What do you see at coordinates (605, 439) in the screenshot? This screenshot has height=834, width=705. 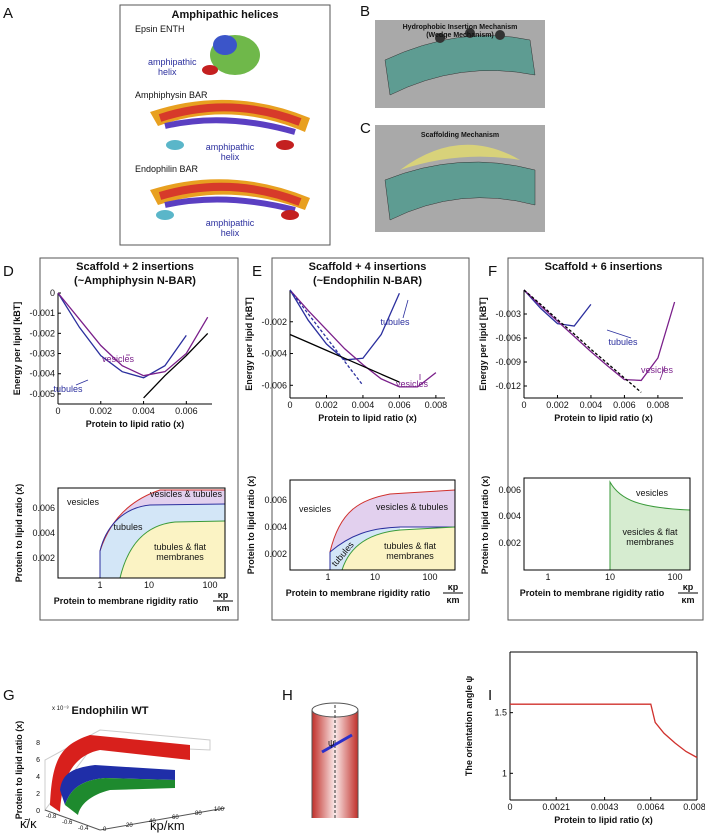 I see `panel-f-frame` at bounding box center [605, 439].